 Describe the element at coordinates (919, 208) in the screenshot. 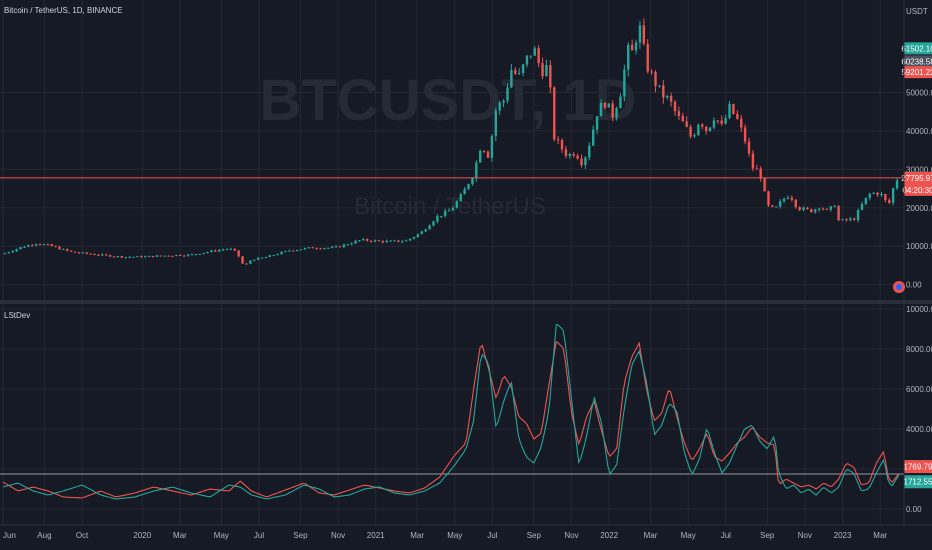

I see `price-tick-label: 20000.00` at that location.